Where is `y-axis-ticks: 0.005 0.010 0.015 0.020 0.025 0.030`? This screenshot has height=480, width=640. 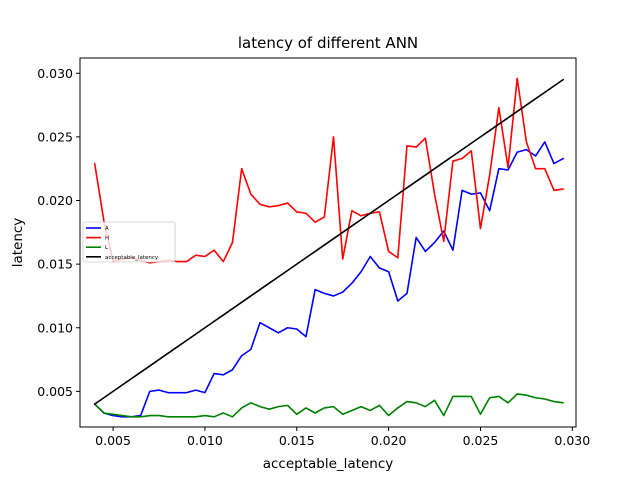
y-axis-ticks: 0.005 0.010 0.015 0.020 0.025 0.030 is located at coordinates (58, 232).